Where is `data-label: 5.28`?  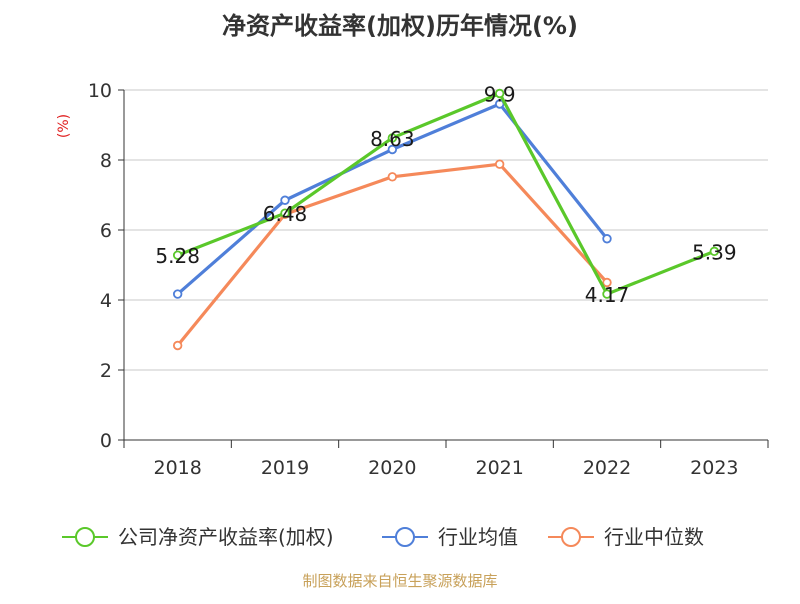 data-label: 5.28 is located at coordinates (177, 256).